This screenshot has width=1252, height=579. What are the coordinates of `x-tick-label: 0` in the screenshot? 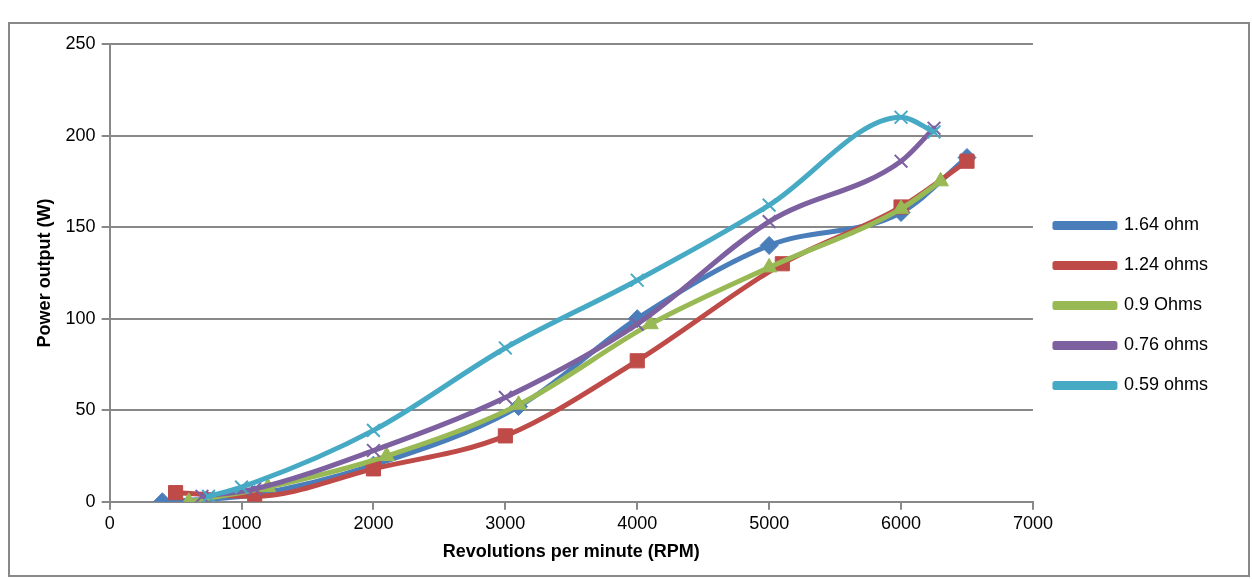 It's located at (109, 522).